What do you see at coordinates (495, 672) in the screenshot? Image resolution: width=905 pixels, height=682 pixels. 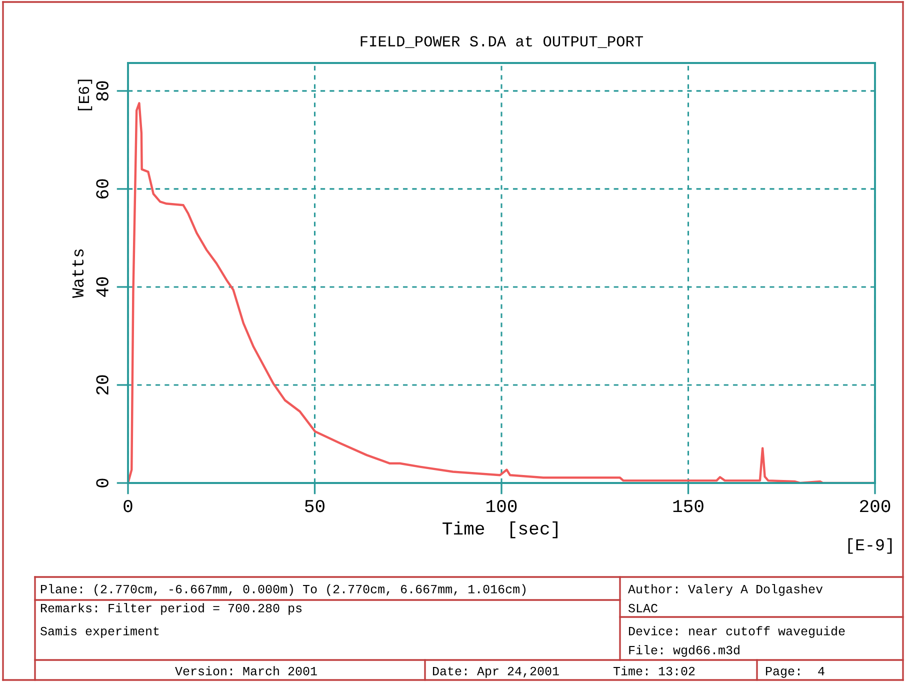 I see `text: Date: Apr 24,2001` at bounding box center [495, 672].